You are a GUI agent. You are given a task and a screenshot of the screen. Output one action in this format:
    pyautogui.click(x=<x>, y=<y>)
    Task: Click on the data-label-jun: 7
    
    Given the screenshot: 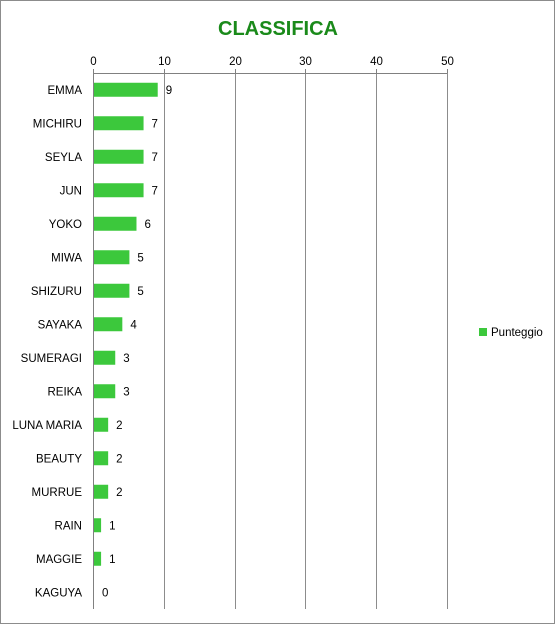 What is the action you would take?
    pyautogui.click(x=155, y=191)
    